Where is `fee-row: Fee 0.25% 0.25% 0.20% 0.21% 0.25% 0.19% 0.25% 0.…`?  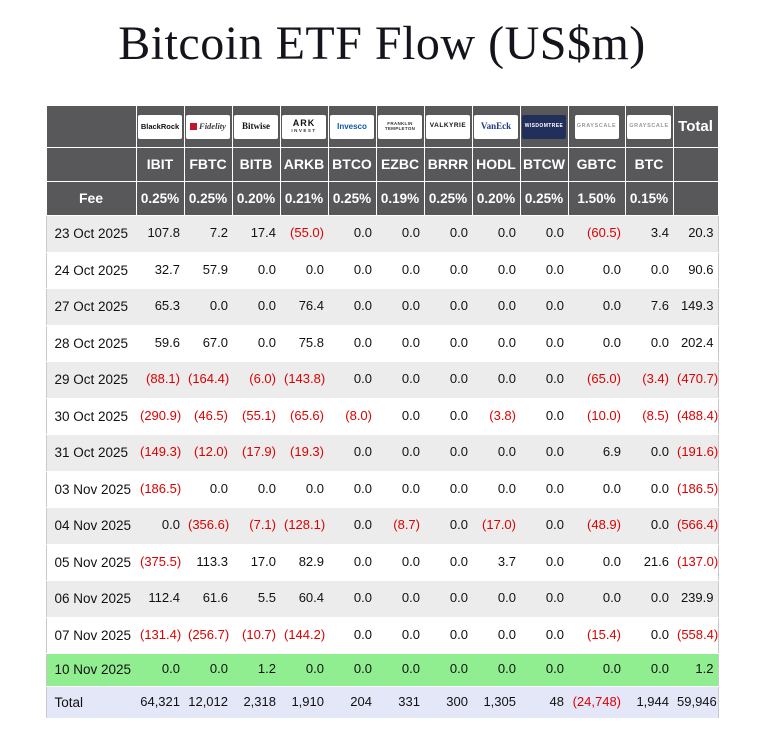 fee-row: Fee 0.25% 0.25% 0.20% 0.21% 0.25% 0.19% 0.25% 0.… is located at coordinates (382, 198).